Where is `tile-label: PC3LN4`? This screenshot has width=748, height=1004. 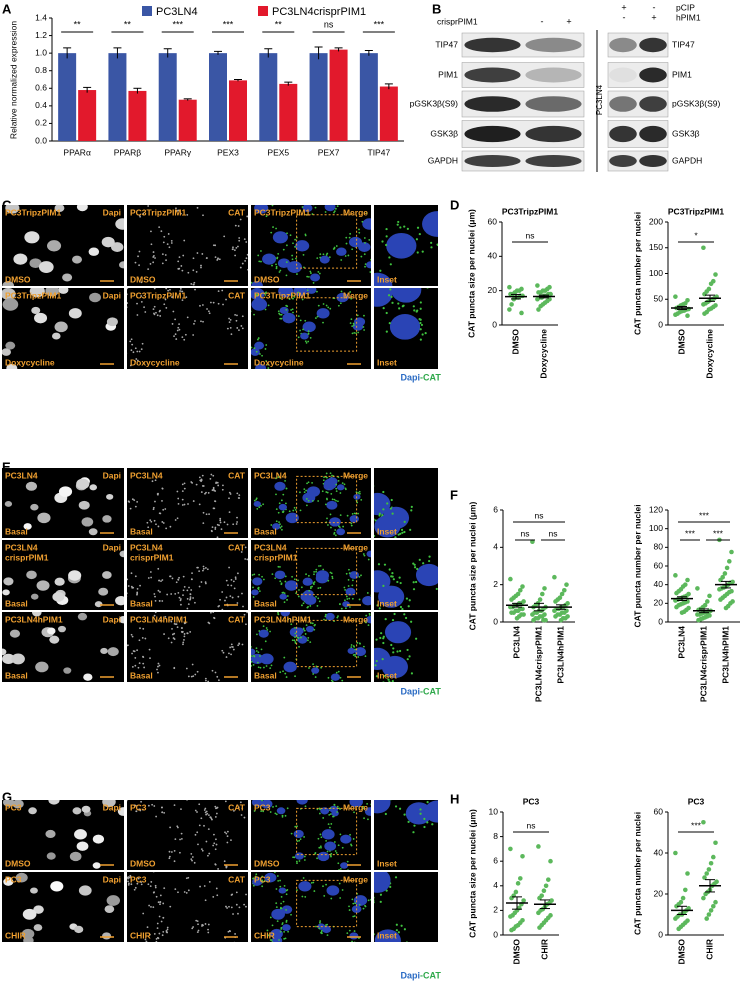 tile-label: PC3LN4 is located at coordinates (270, 475).